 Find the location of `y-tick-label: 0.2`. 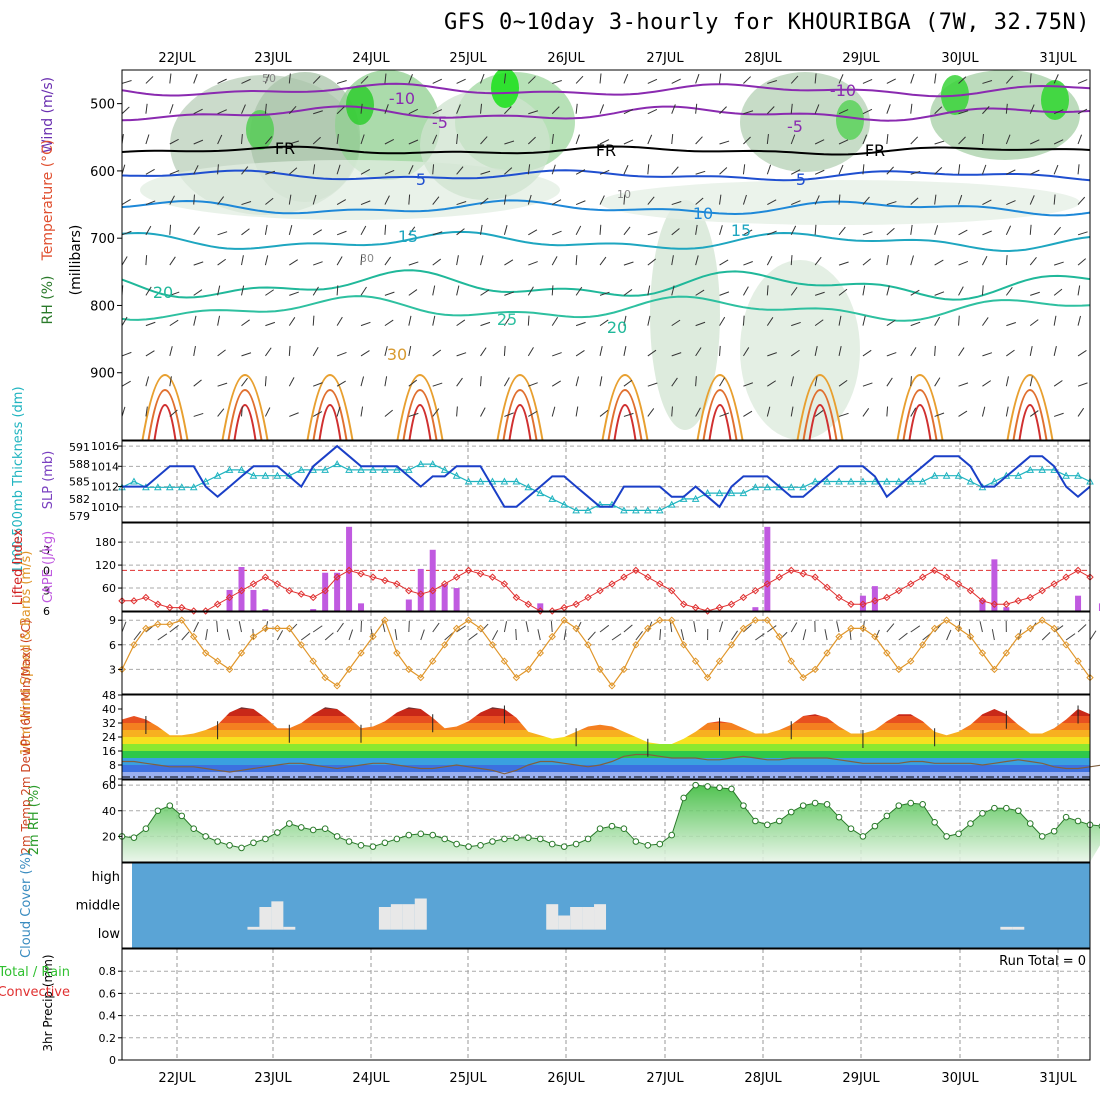

y-tick-label: 0.2 is located at coordinates (108, 1038).